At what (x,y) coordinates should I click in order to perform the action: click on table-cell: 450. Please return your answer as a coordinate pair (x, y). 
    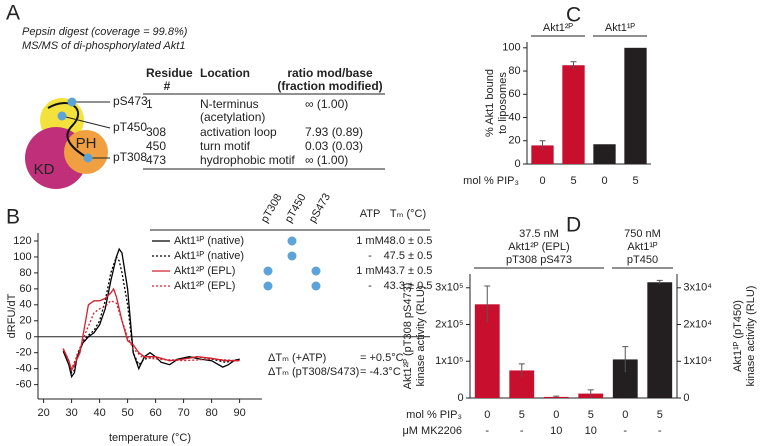
    Looking at the image, I should click on (156, 146).